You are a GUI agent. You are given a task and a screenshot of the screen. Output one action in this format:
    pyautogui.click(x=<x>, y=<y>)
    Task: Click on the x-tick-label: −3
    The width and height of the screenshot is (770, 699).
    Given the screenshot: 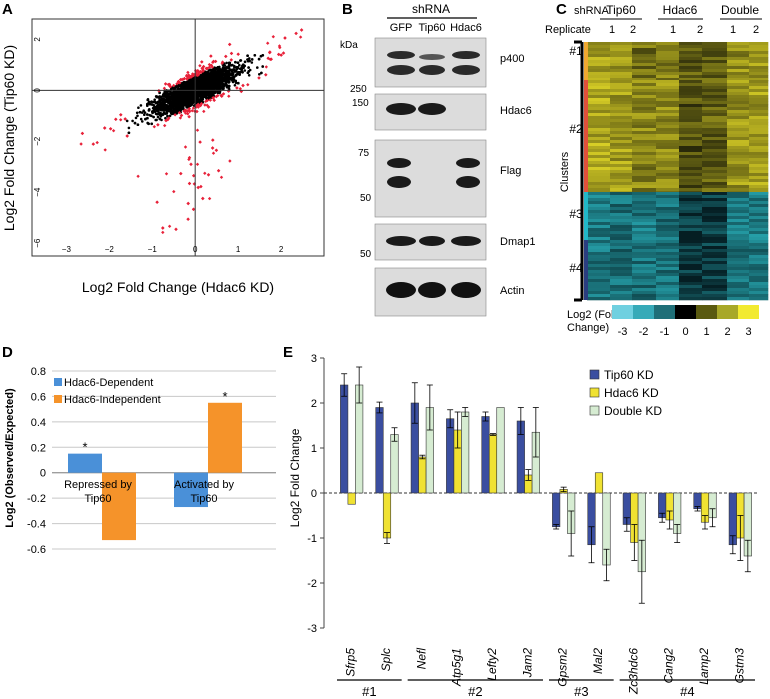 What is the action you would take?
    pyautogui.click(x=67, y=249)
    